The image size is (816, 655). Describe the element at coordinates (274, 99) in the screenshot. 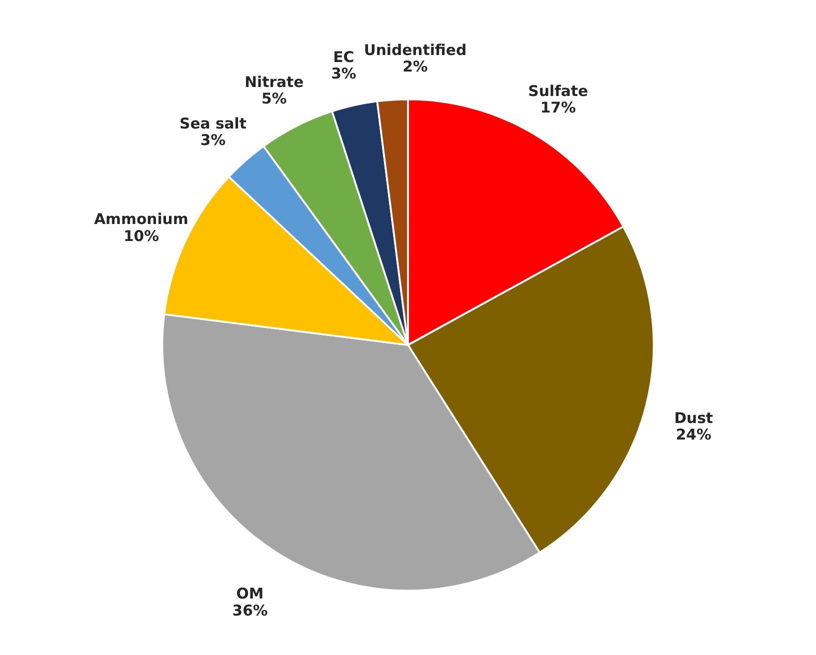

I see `data-label: 5%` at that location.